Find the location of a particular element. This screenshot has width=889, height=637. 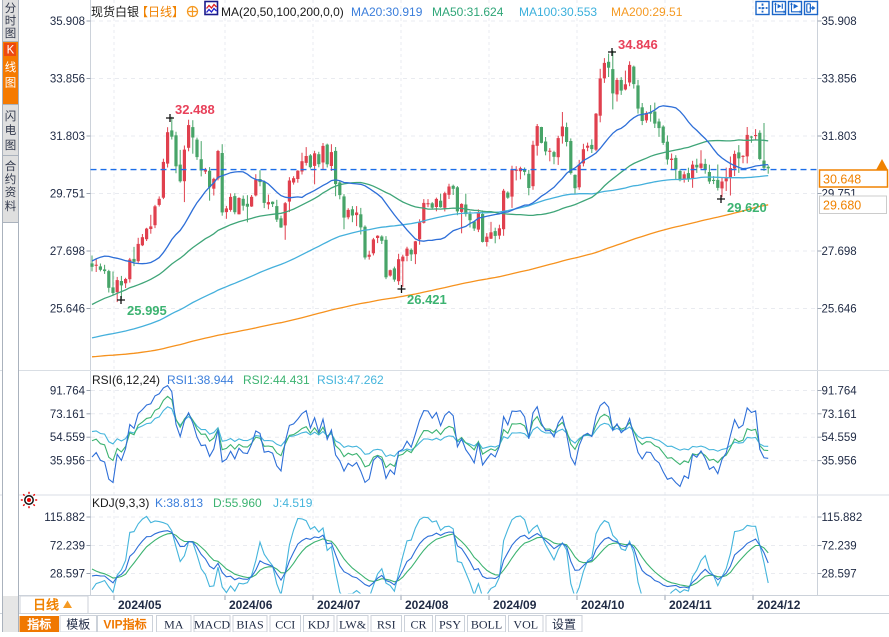

svg-text: 设置 is located at coordinates (564, 625).